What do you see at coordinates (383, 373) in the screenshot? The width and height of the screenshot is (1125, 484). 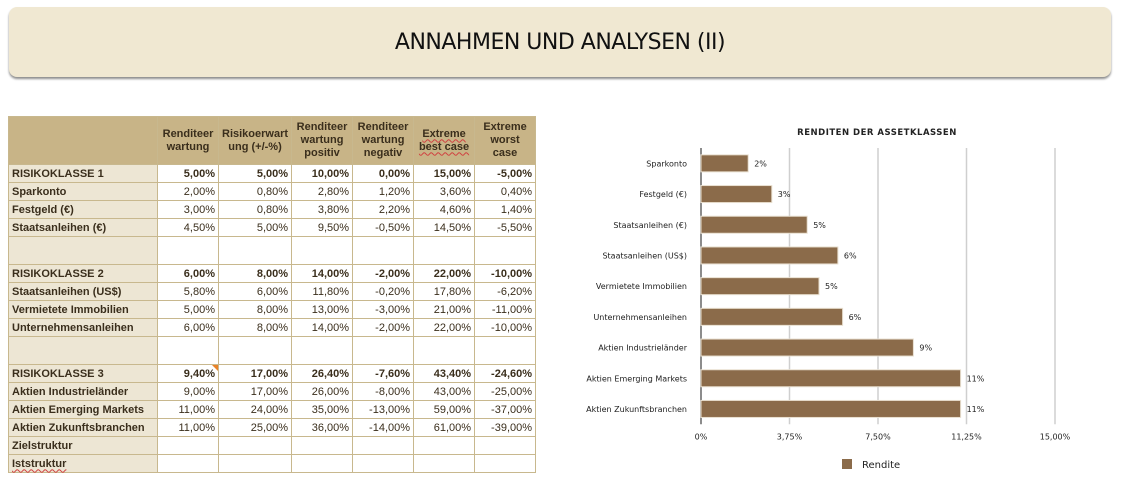 I see `table-cell: -7,60%` at bounding box center [383, 373].